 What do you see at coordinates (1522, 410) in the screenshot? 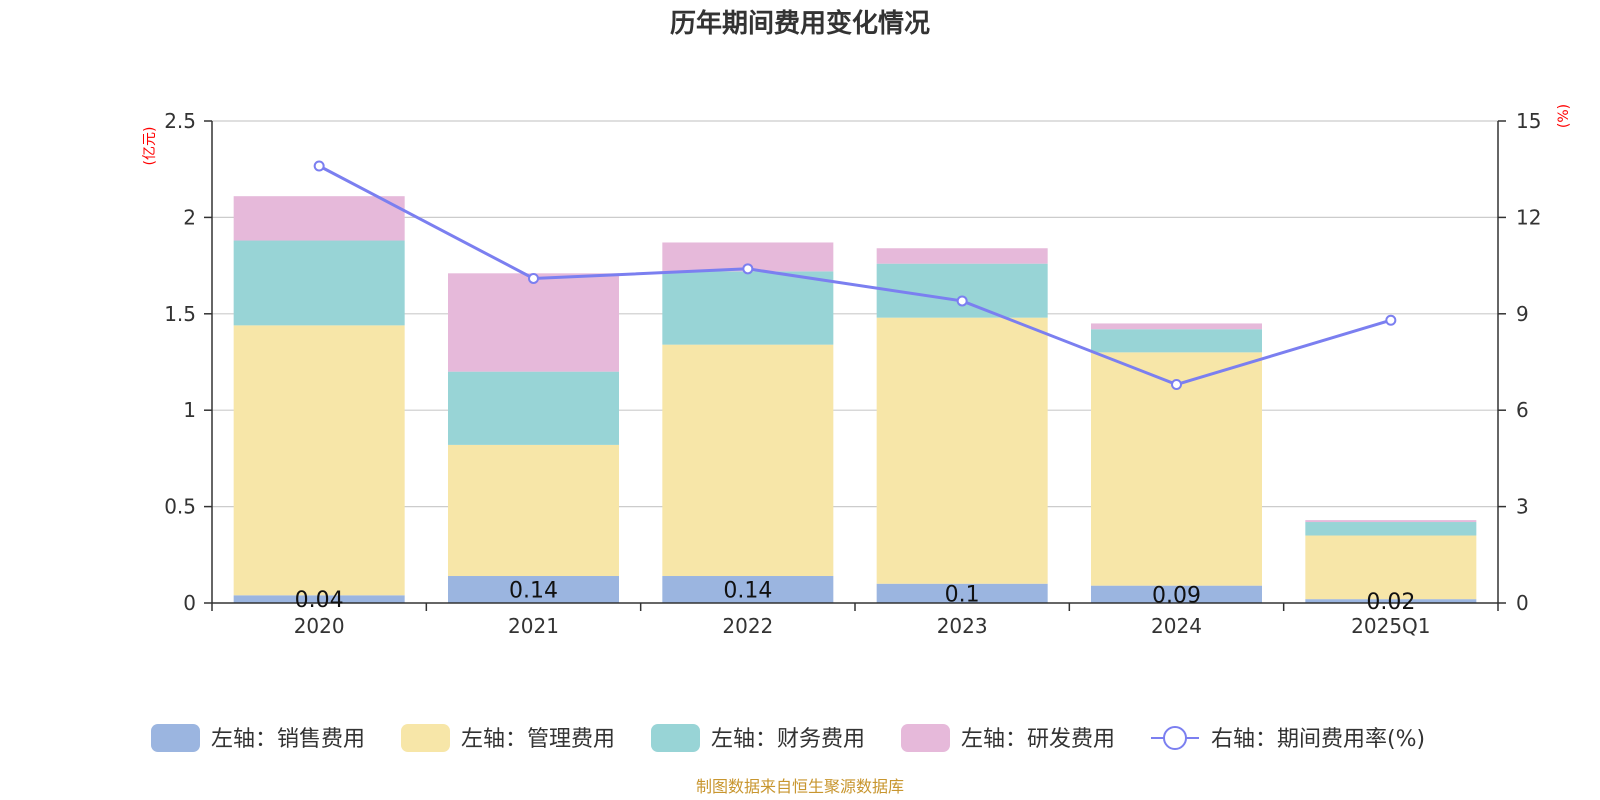
I see `right-axis-tick-label: 6` at bounding box center [1522, 410].